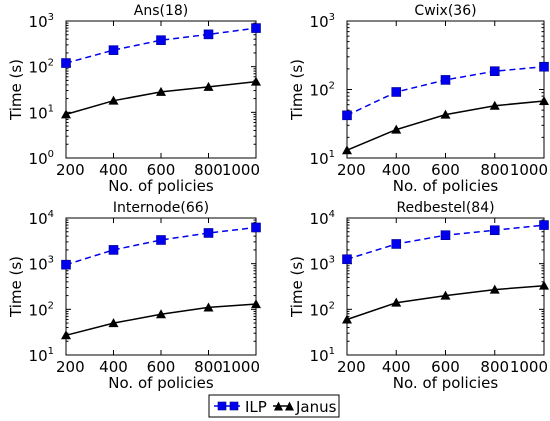  I want to click on legend-janus-marker, so click(278, 406).